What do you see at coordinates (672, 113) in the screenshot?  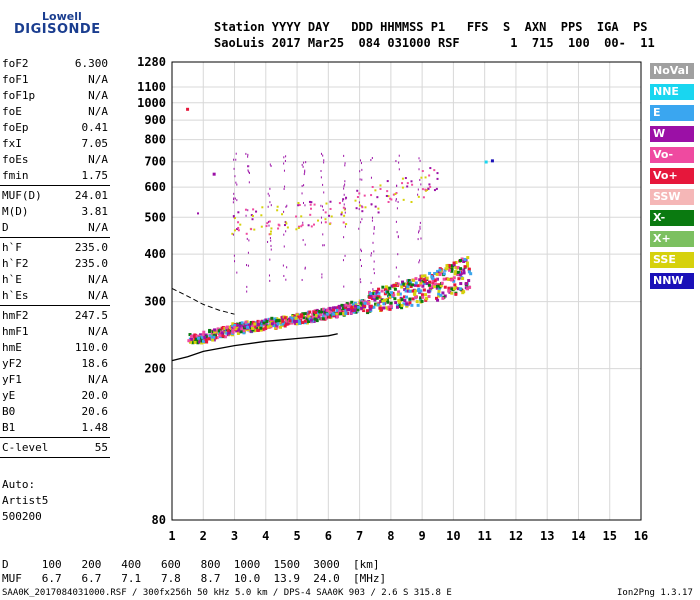 I see `legend-item-e: E` at bounding box center [672, 113].